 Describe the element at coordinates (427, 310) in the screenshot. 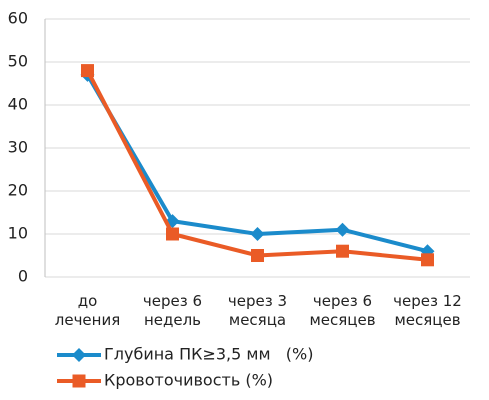

I see `x-tick-label: через 12 месяцев` at that location.